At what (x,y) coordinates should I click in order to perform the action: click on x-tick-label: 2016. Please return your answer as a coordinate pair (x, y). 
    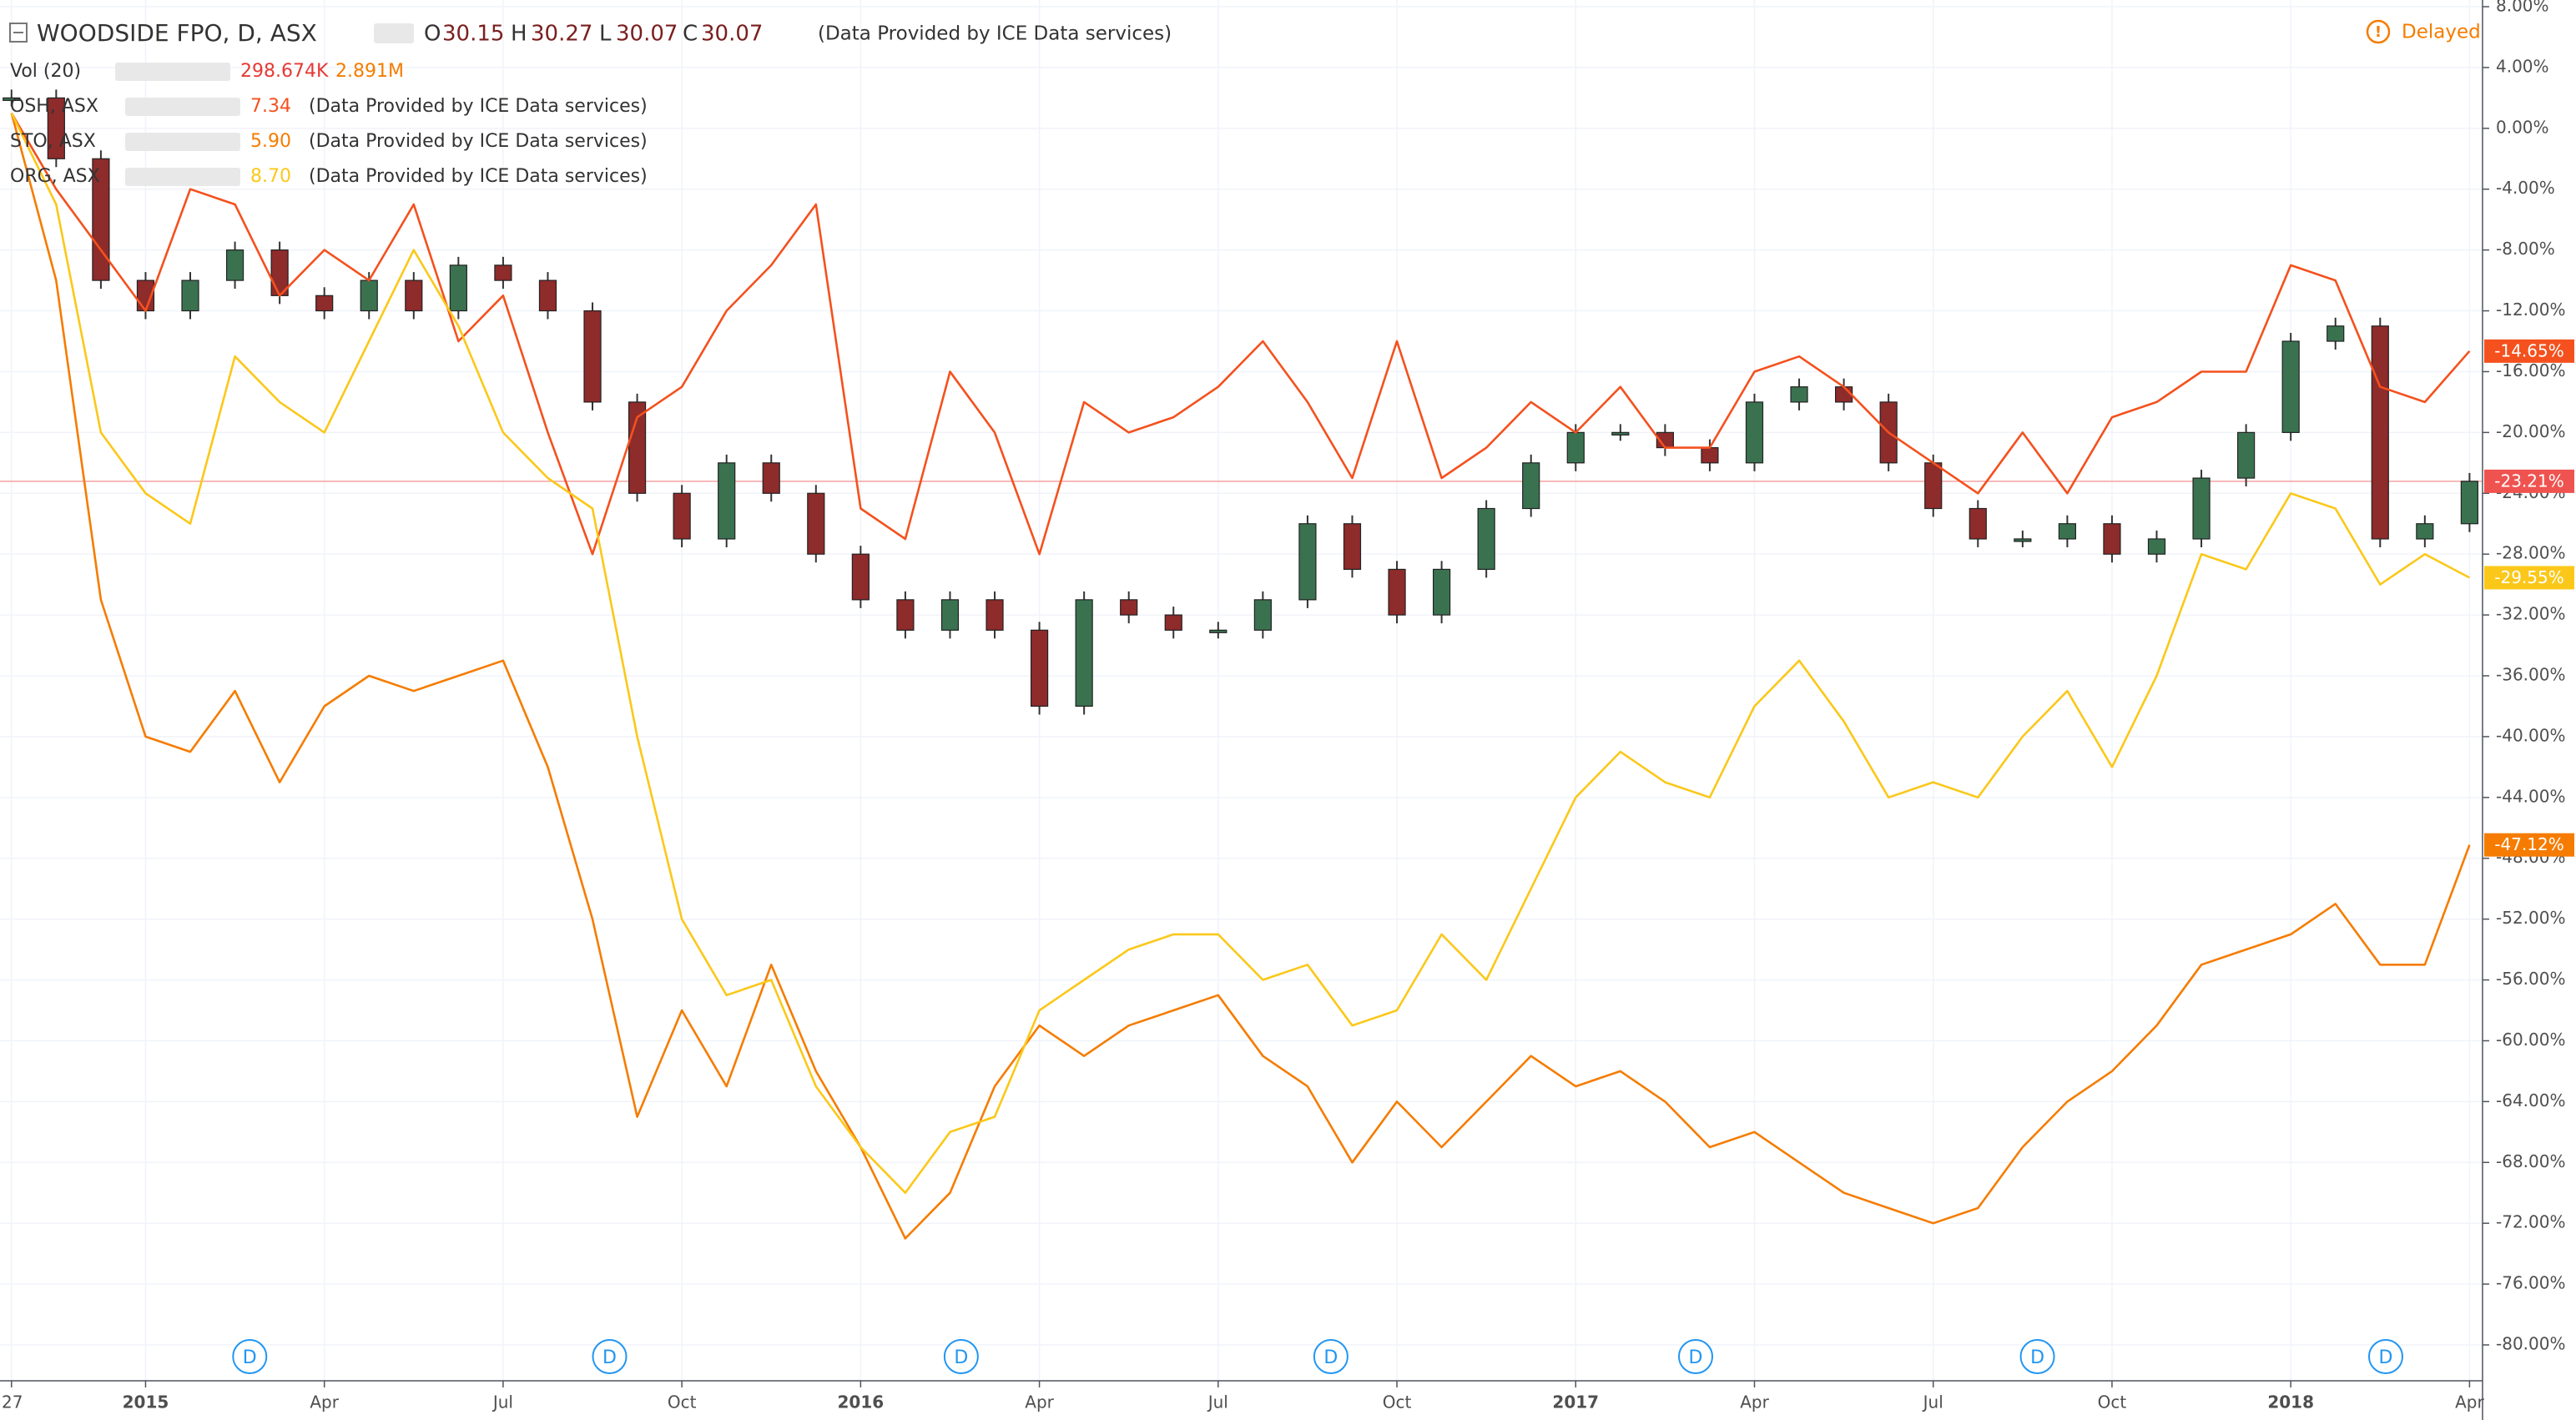
    Looking at the image, I should click on (862, 1402).